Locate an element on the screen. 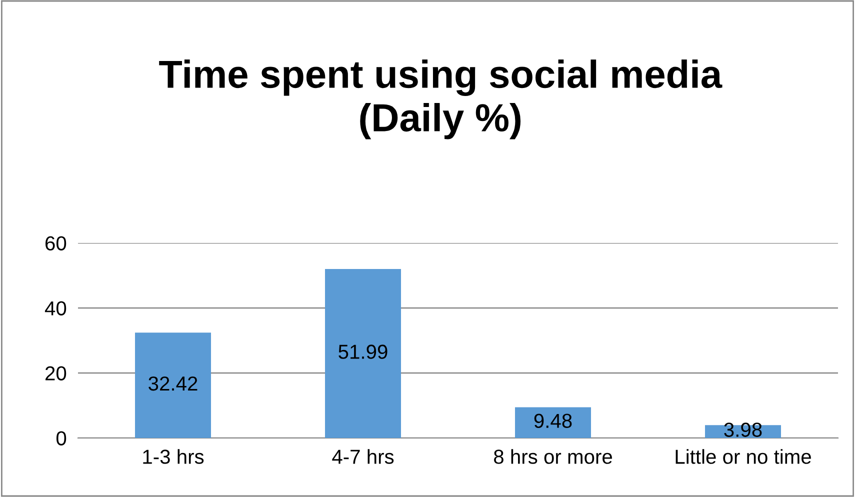 Image resolution: width=855 pixels, height=497 pixels. y-tick-label: 60 is located at coordinates (56, 243).